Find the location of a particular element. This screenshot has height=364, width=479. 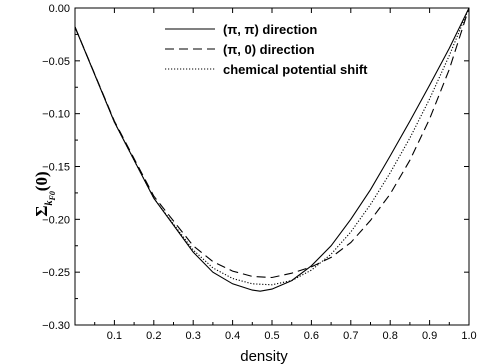

x-tick-label: 0.6 is located at coordinates (311, 336).